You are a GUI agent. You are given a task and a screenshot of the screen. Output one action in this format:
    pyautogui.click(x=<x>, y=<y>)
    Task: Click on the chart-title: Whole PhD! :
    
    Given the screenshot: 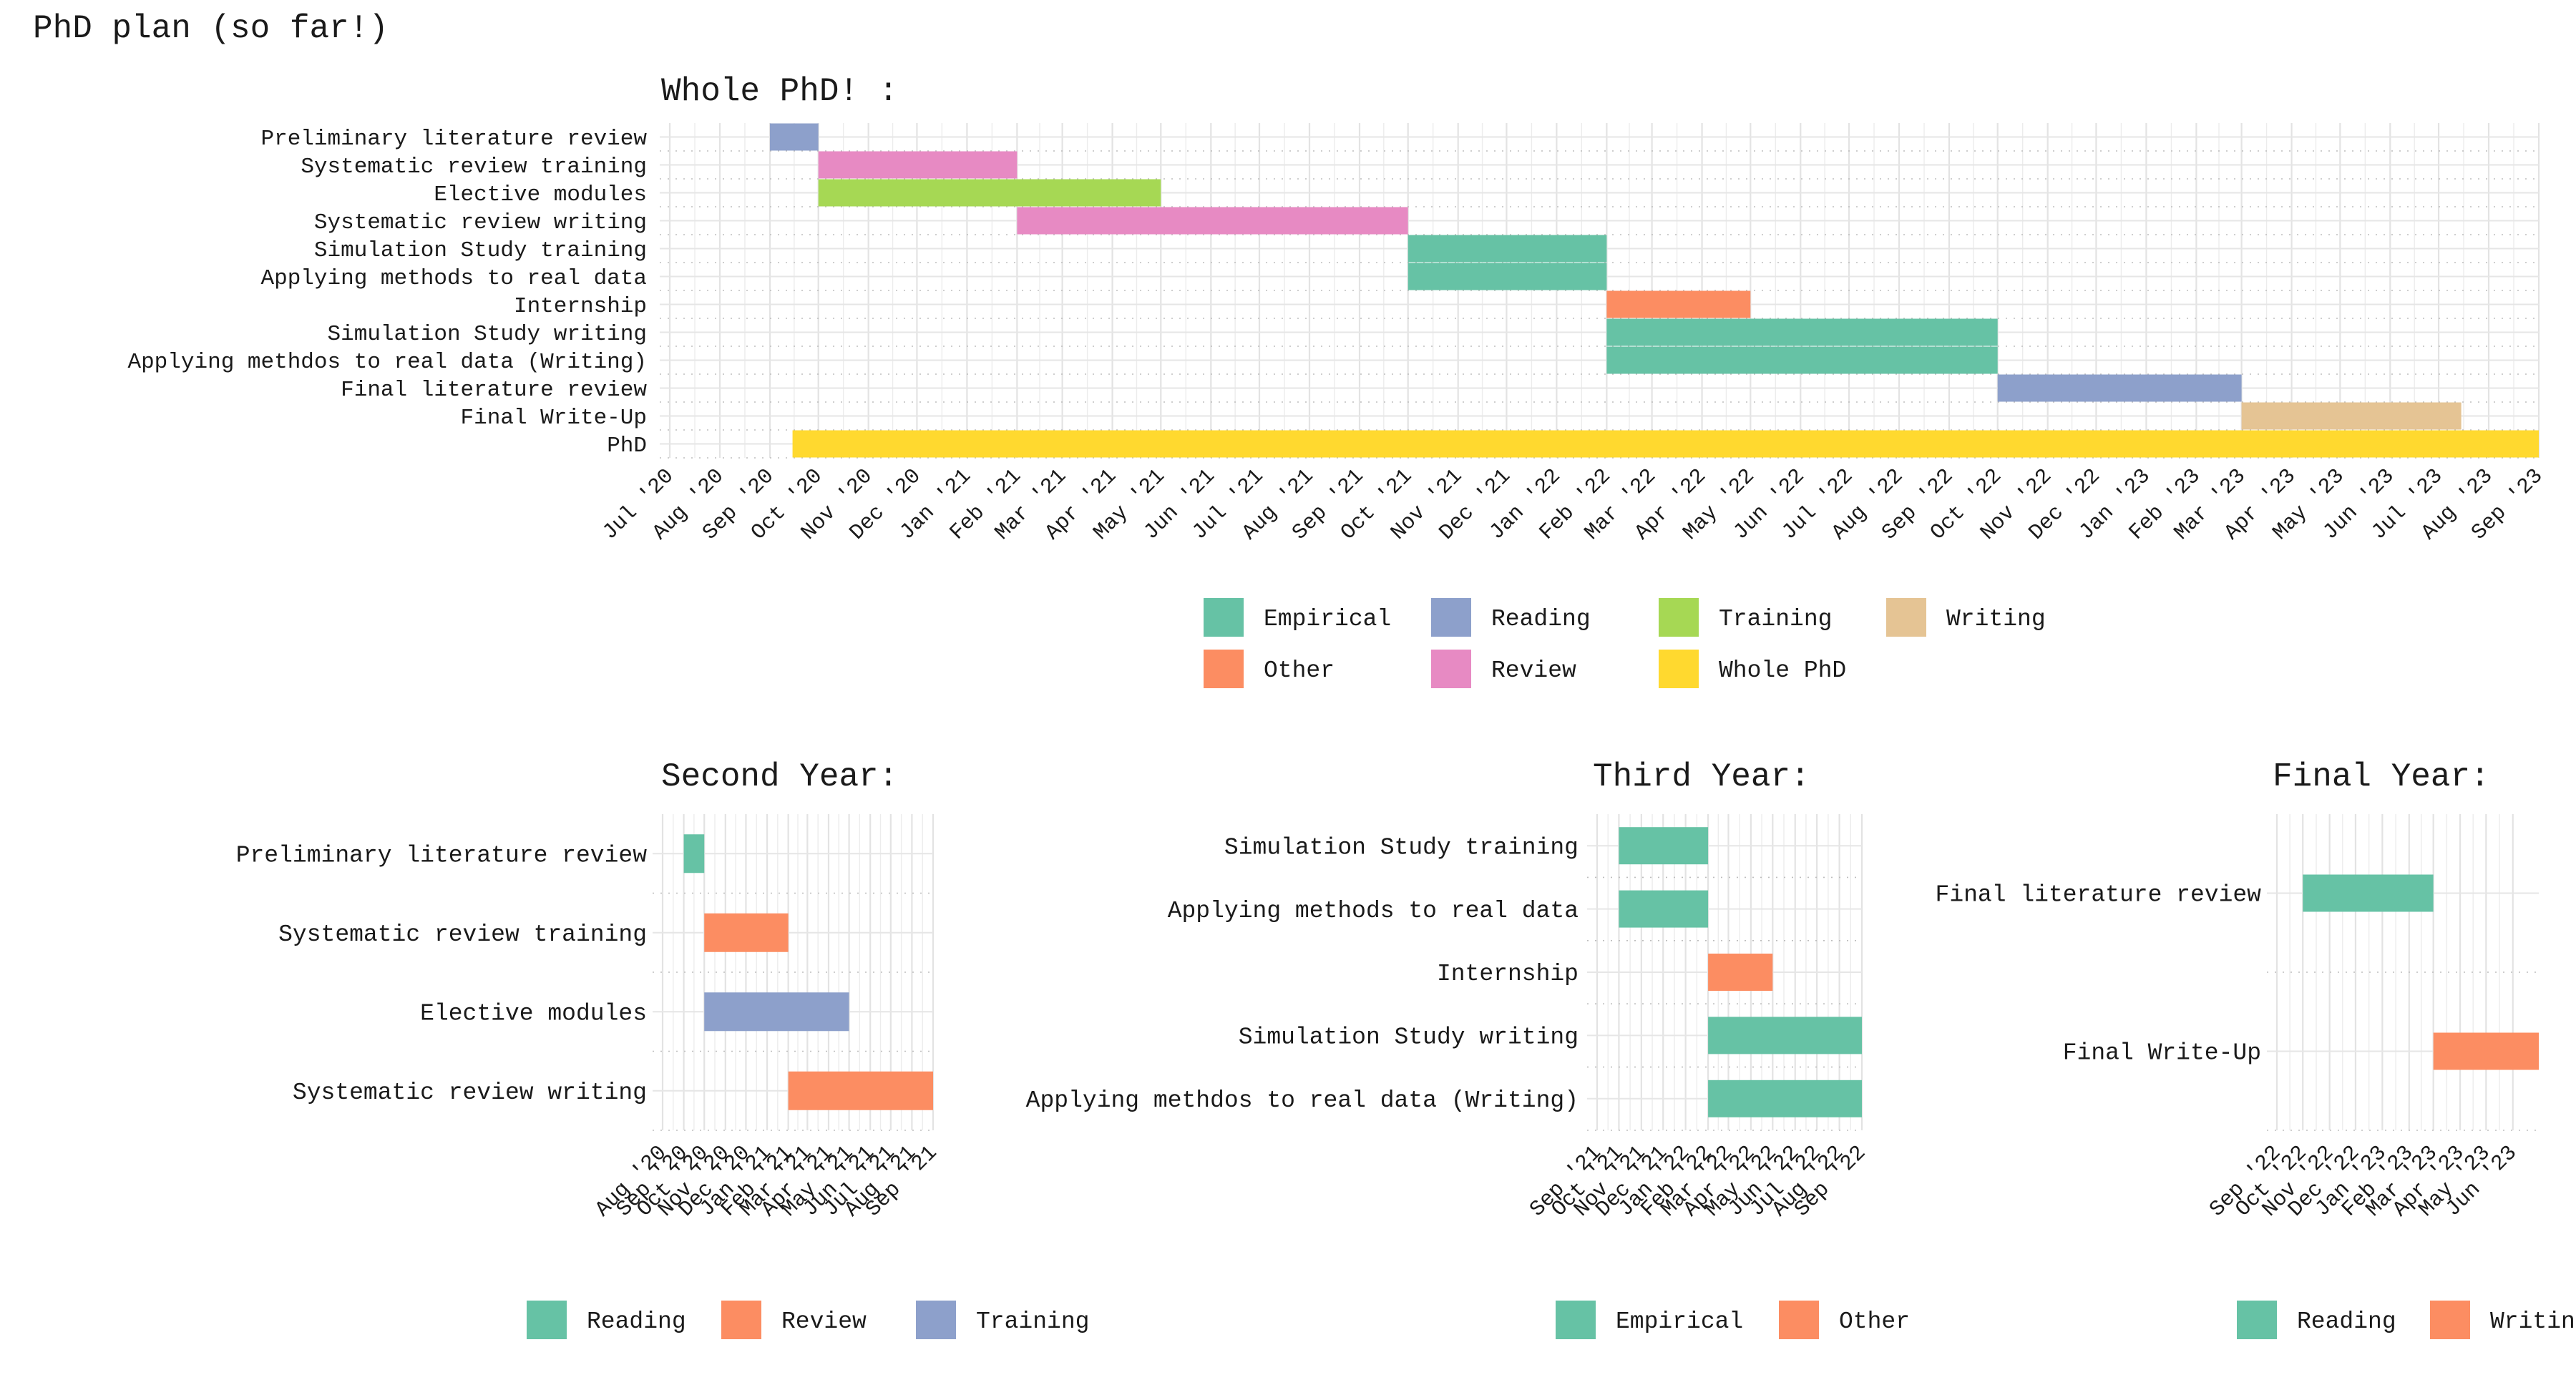 What is the action you would take?
    pyautogui.click(x=779, y=91)
    